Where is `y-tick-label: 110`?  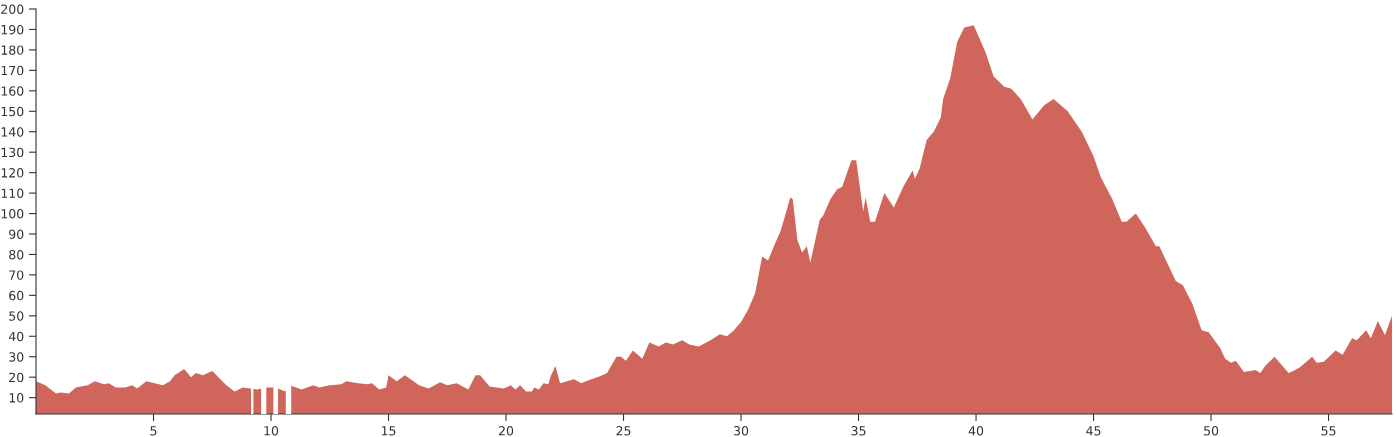
y-tick-label: 110 is located at coordinates (12, 193).